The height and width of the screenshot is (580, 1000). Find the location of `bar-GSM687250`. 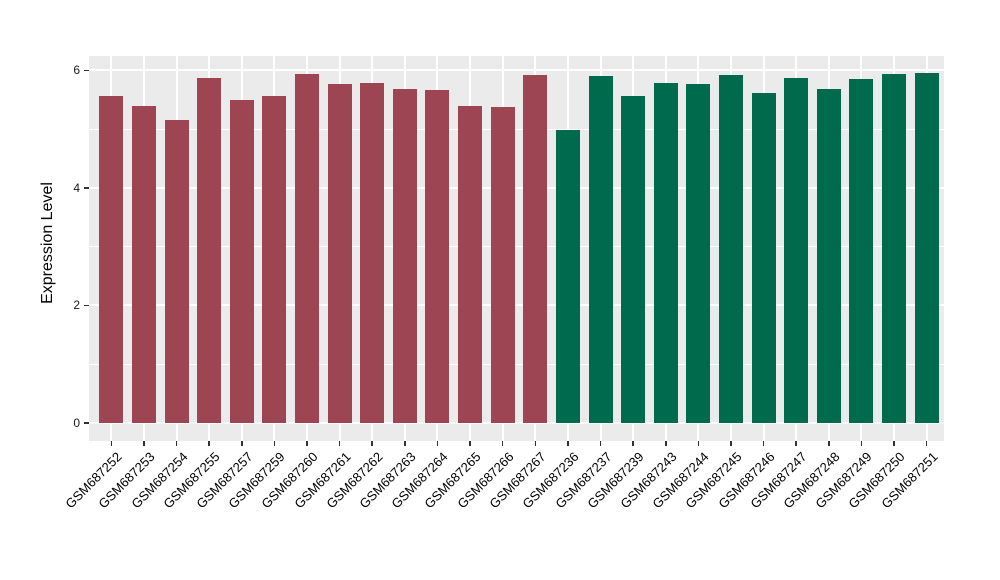

bar-GSM687250 is located at coordinates (894, 248).